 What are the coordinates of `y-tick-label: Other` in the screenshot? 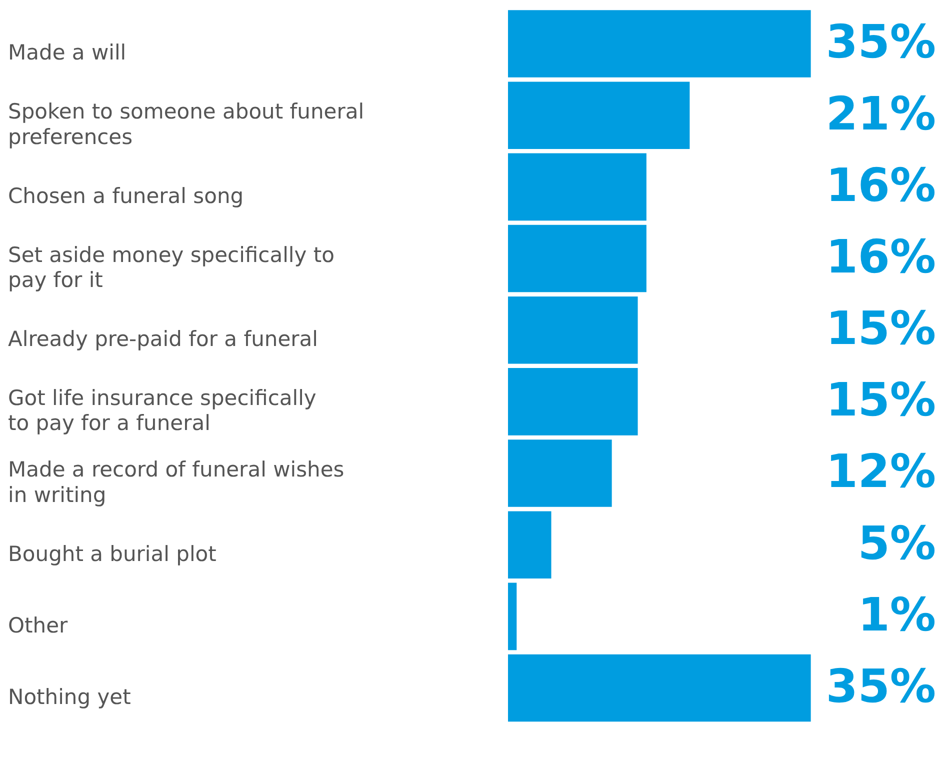 It's located at (38, 625).